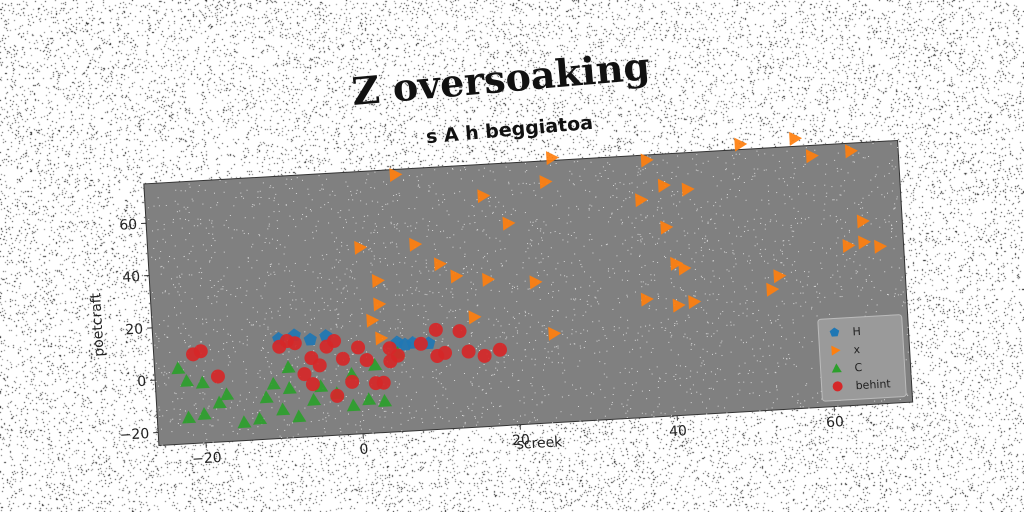  Describe the element at coordinates (540, 443) in the screenshot. I see `x-axis-label: screek` at that location.